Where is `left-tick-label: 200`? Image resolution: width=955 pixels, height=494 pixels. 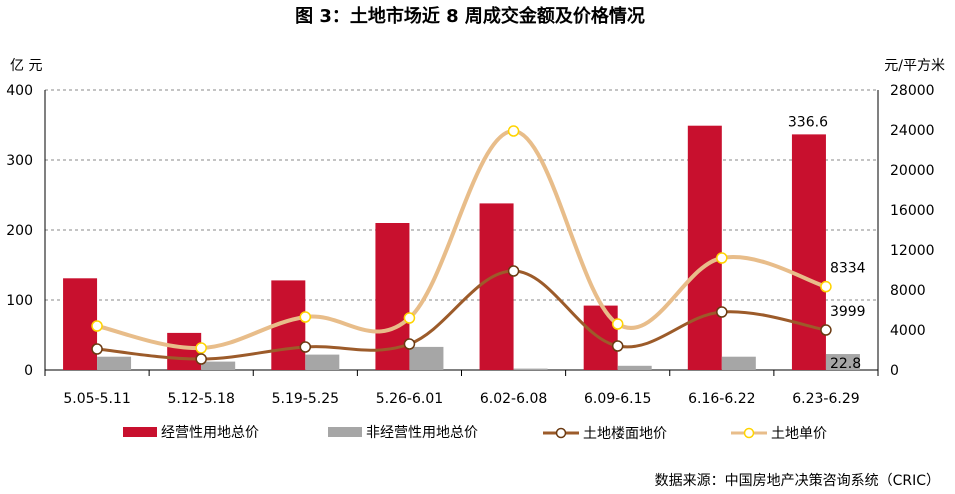 left-tick-label: 200 is located at coordinates (19, 231).